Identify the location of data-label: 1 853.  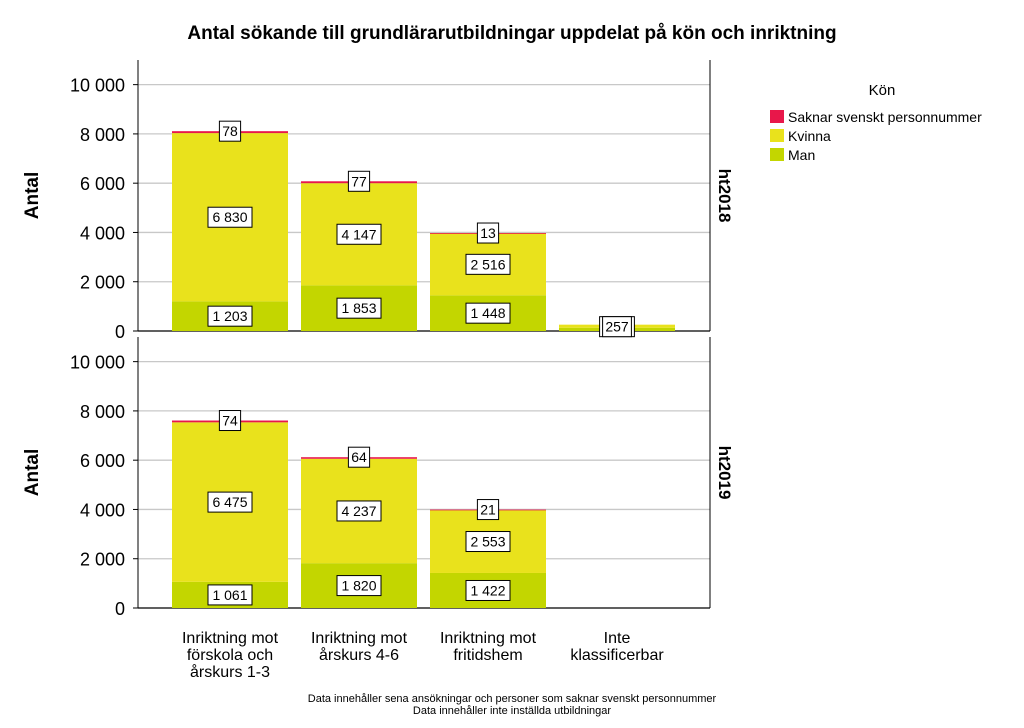
(358, 308).